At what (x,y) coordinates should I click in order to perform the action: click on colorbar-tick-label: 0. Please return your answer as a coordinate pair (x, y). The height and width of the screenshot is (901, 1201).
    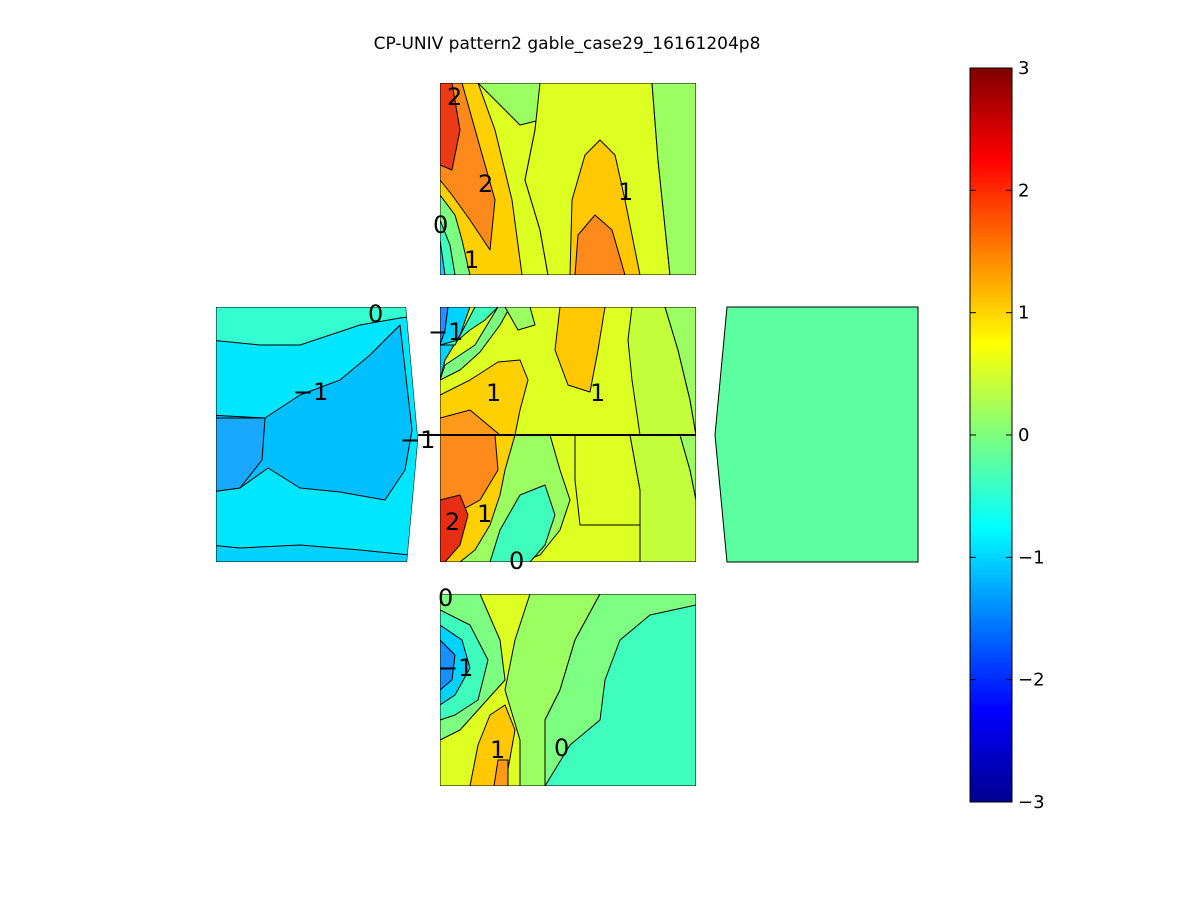
    Looking at the image, I should click on (1023, 435).